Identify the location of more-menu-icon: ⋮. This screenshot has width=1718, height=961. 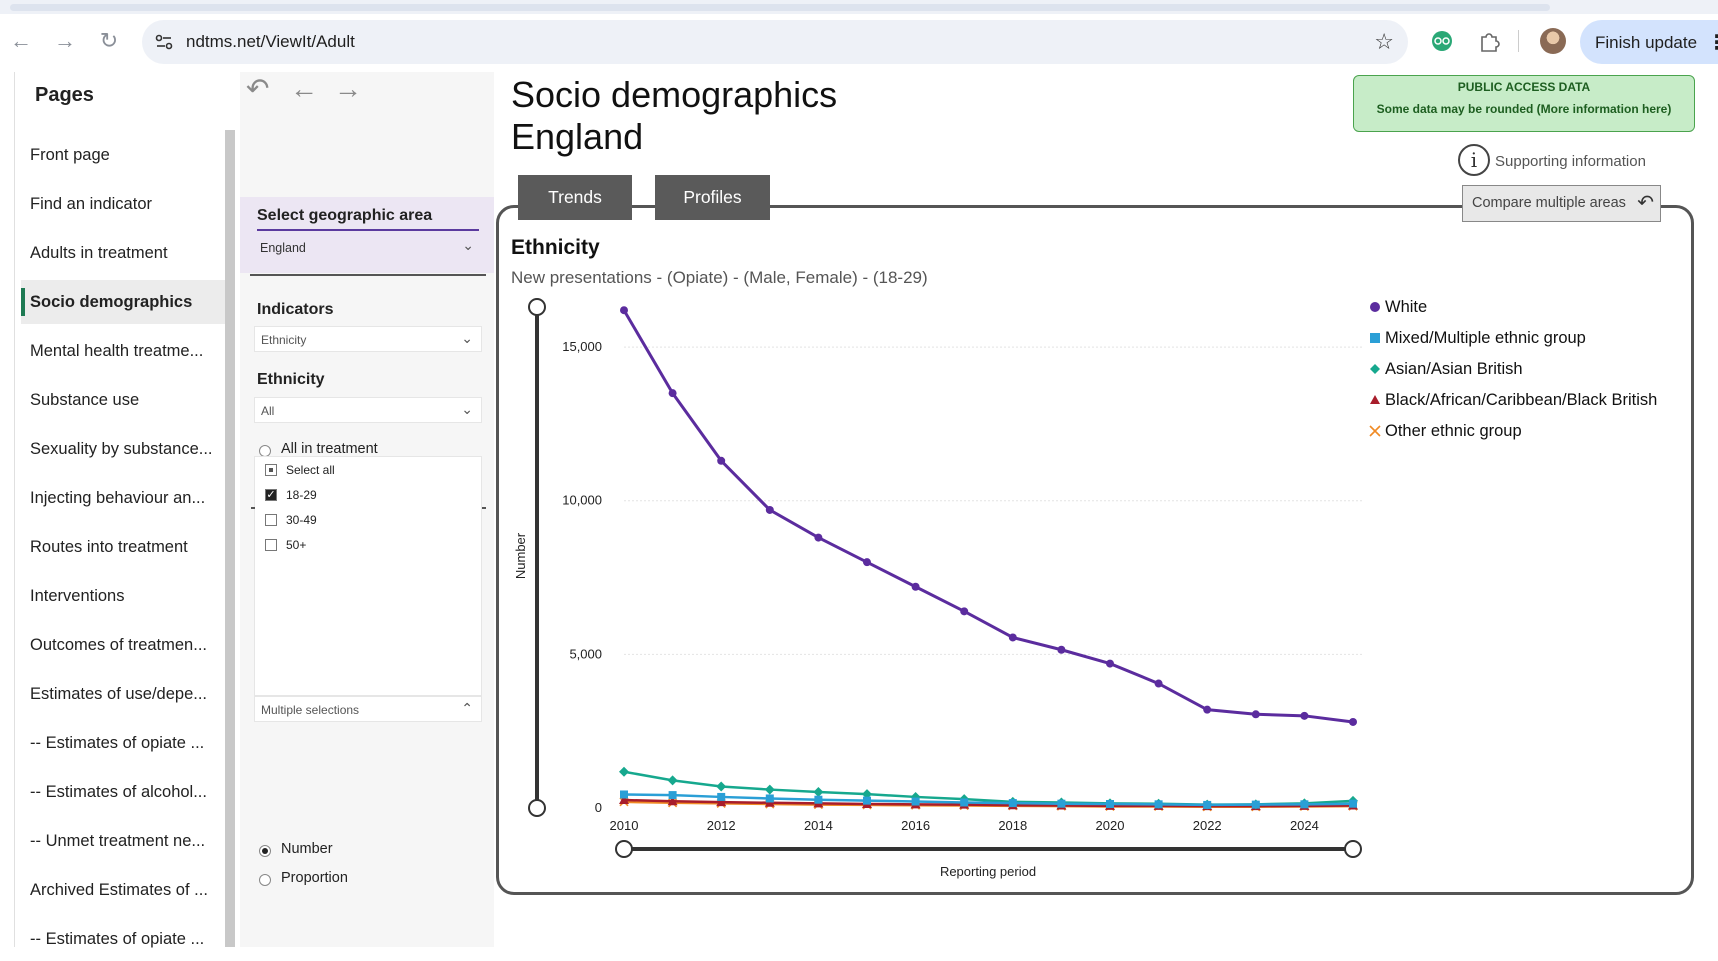
(1712, 43).